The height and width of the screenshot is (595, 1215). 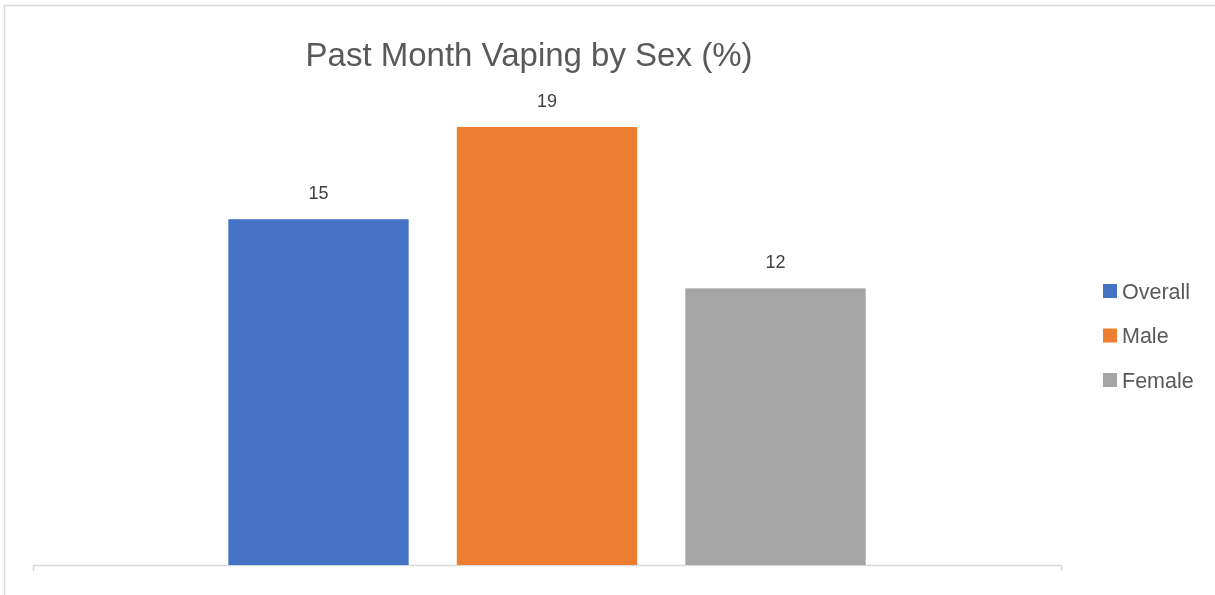 What do you see at coordinates (318, 193) in the screenshot?
I see `data-label: 15` at bounding box center [318, 193].